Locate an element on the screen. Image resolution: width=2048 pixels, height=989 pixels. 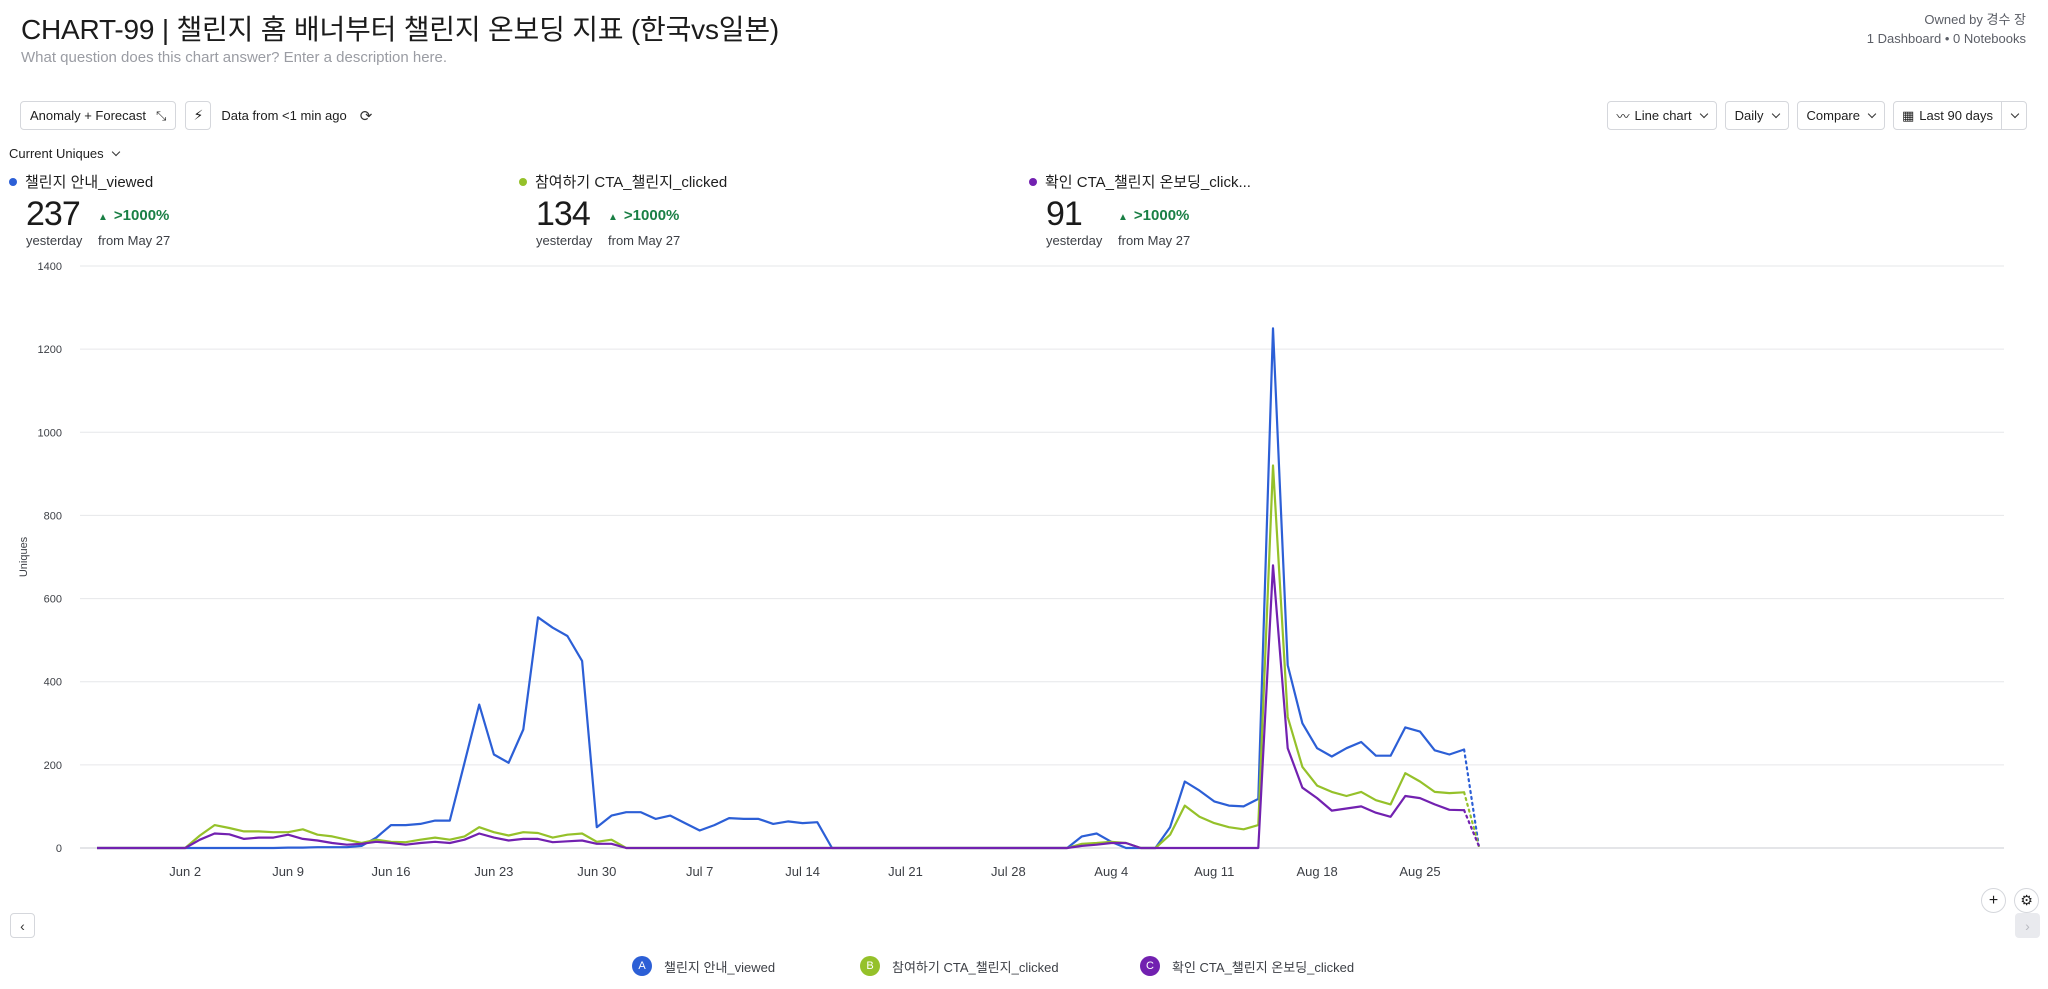
chart-type-dropdown: 〰 Line chart is located at coordinates (1661, 115).